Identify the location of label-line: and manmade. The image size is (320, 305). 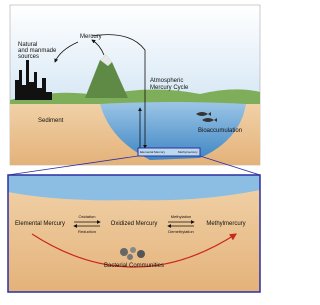
(37, 51).